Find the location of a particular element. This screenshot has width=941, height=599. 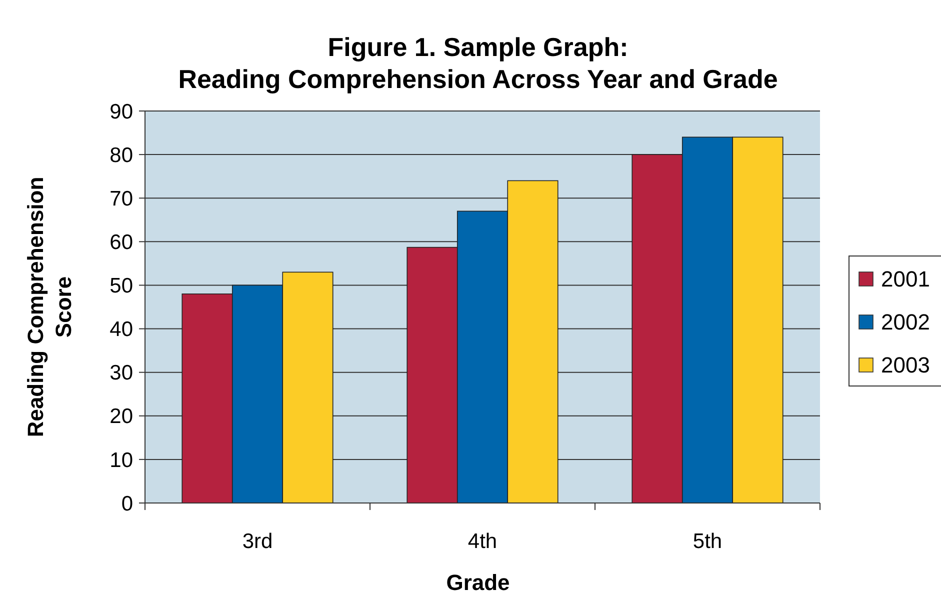

y-tick-label: 10 is located at coordinates (121, 460).